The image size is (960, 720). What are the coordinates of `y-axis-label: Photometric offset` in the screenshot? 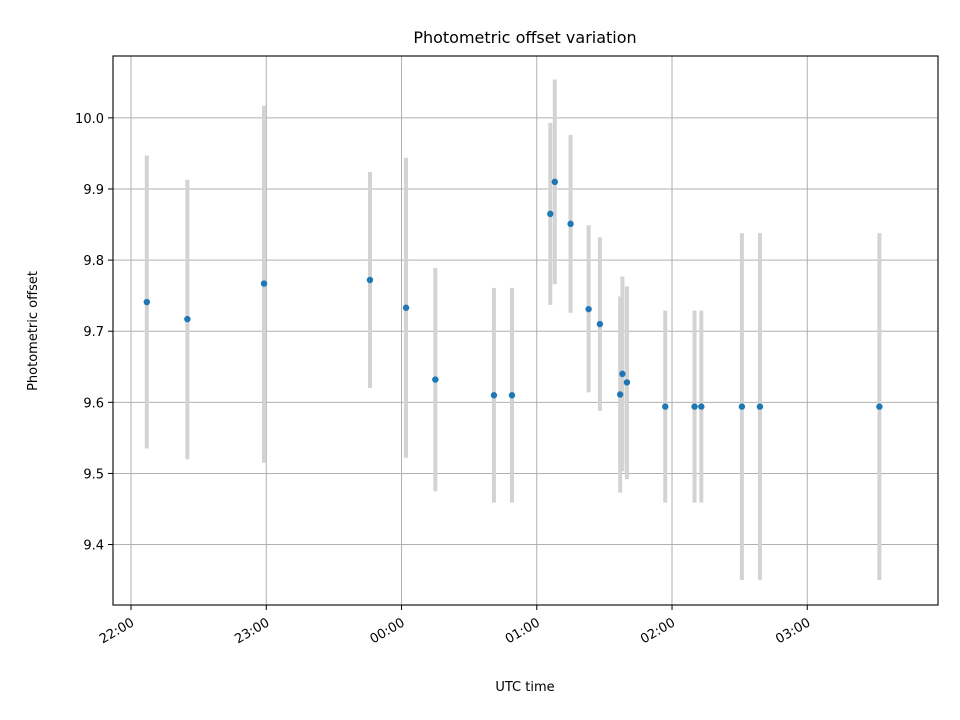 It's located at (33, 331).